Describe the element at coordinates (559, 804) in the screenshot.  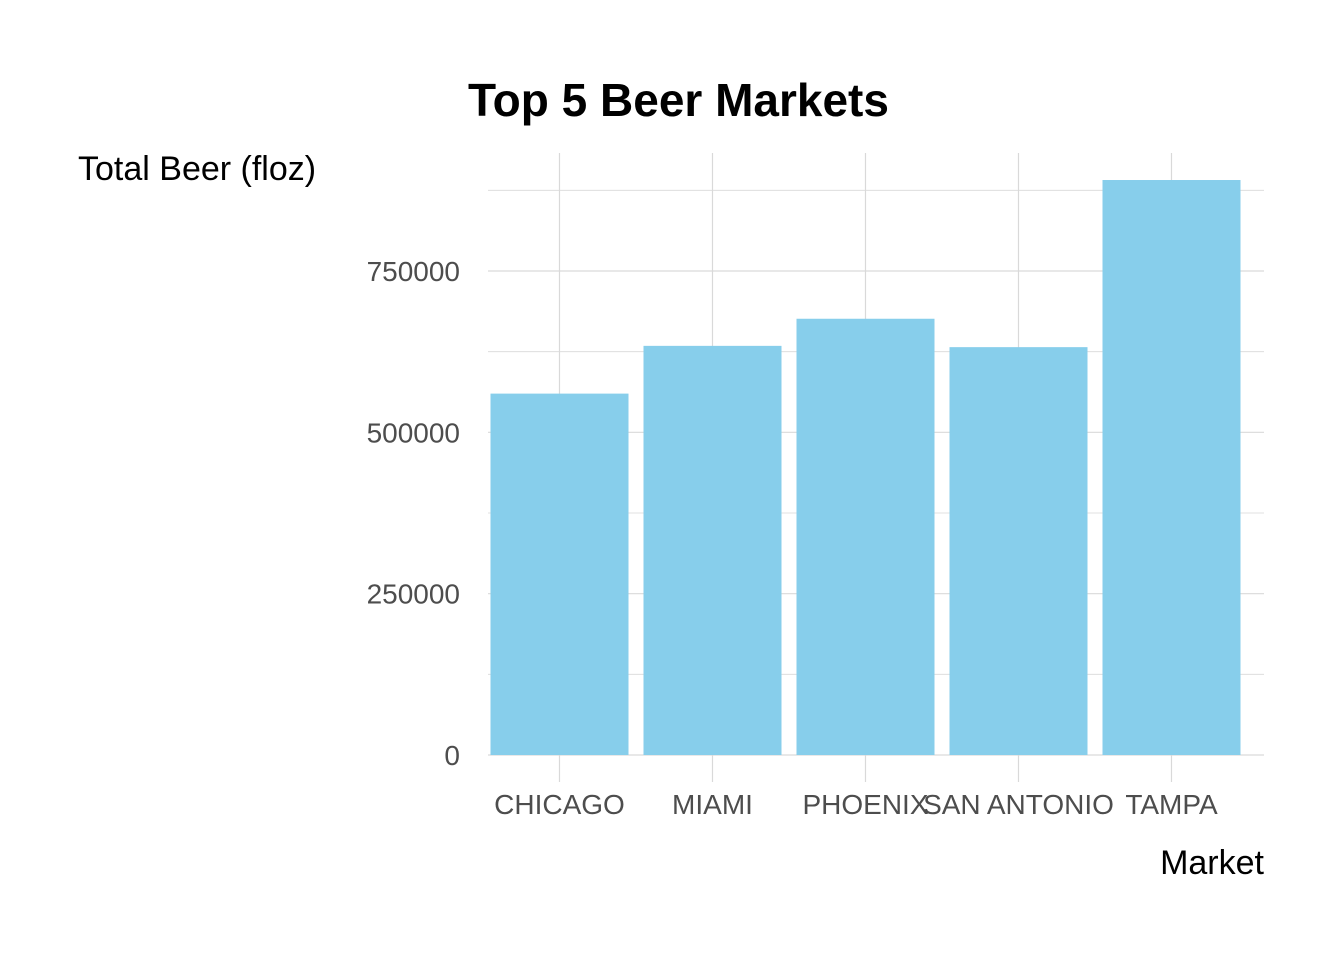
I see `x-tick-label: CHICAGO` at that location.